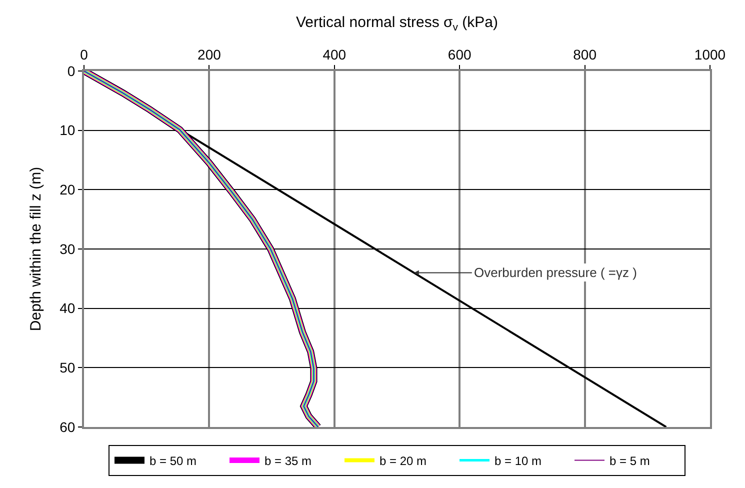 The width and height of the screenshot is (745, 488). I want to click on y-tick-label: 30, so click(68, 248).